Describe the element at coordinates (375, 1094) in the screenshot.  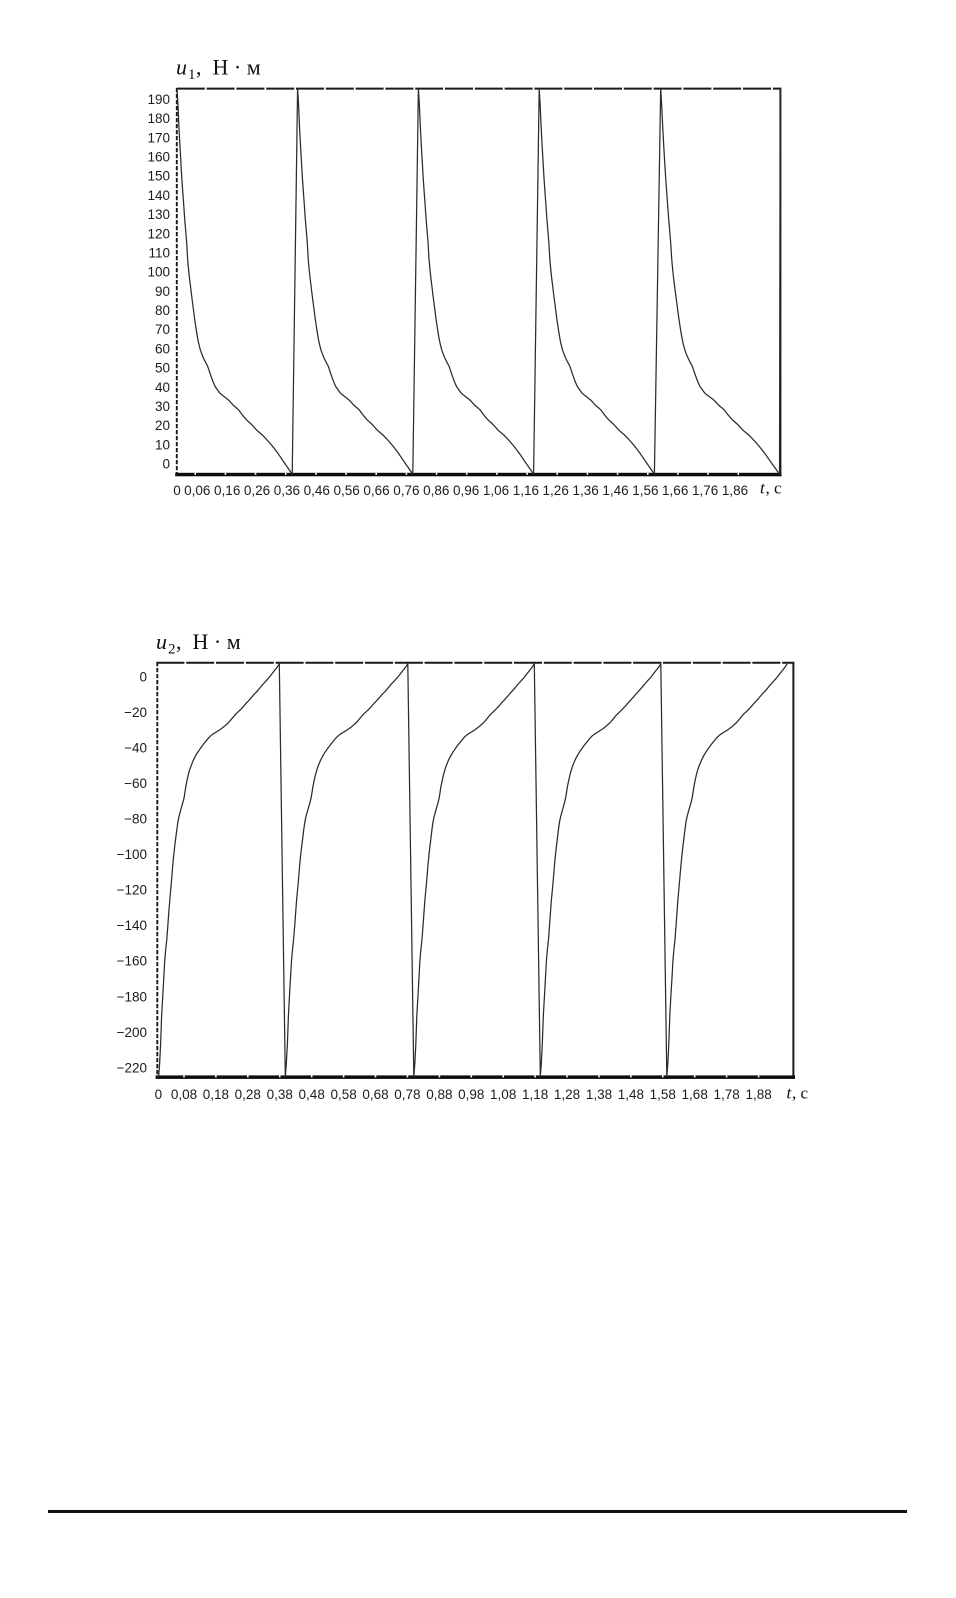
I see `svg-text: 0,68` at that location.